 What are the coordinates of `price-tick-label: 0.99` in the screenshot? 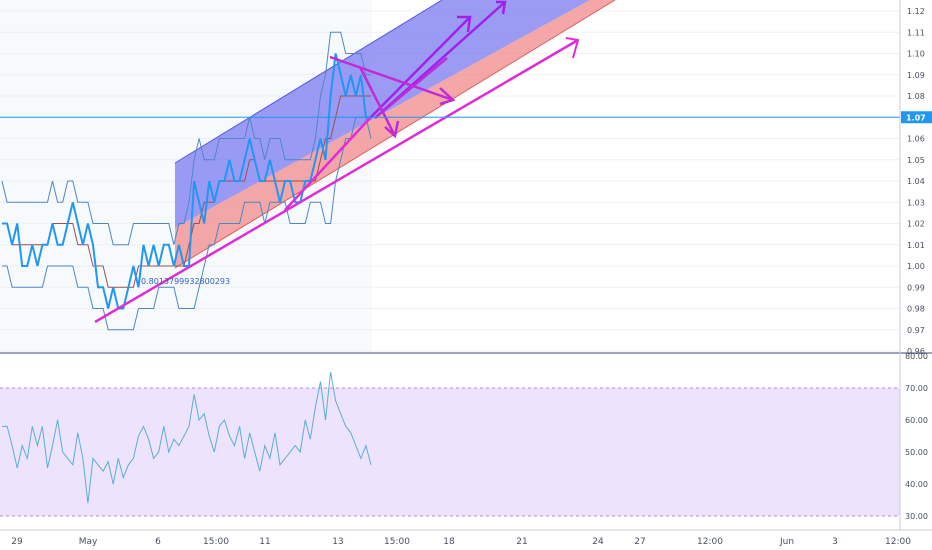 It's located at (916, 287).